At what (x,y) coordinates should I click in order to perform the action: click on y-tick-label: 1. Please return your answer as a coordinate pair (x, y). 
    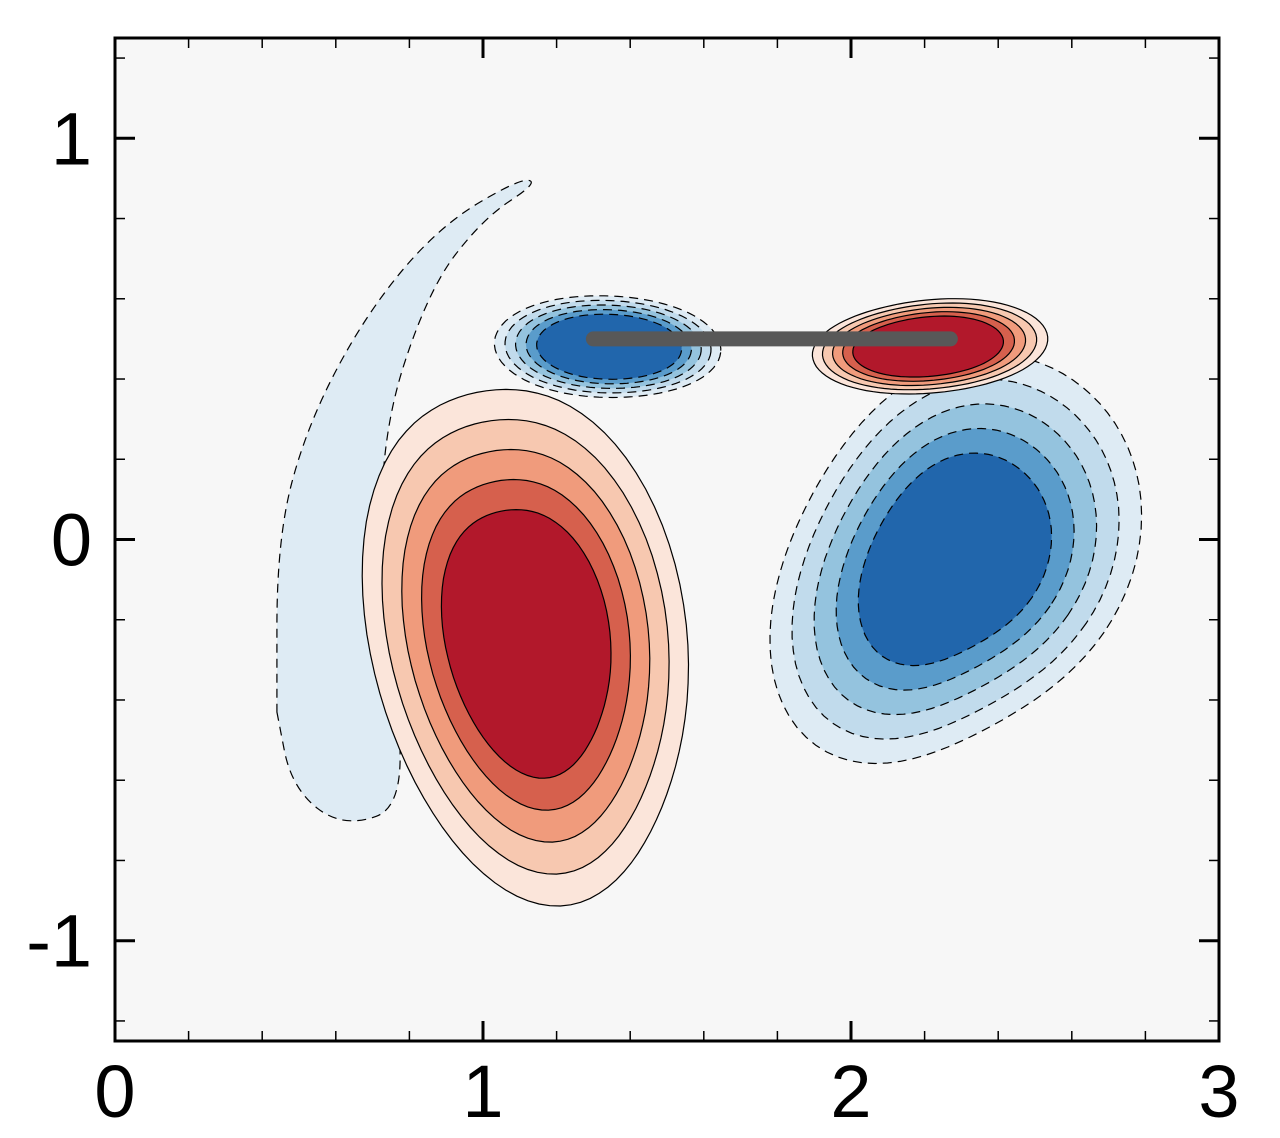
    Looking at the image, I should click on (71, 138).